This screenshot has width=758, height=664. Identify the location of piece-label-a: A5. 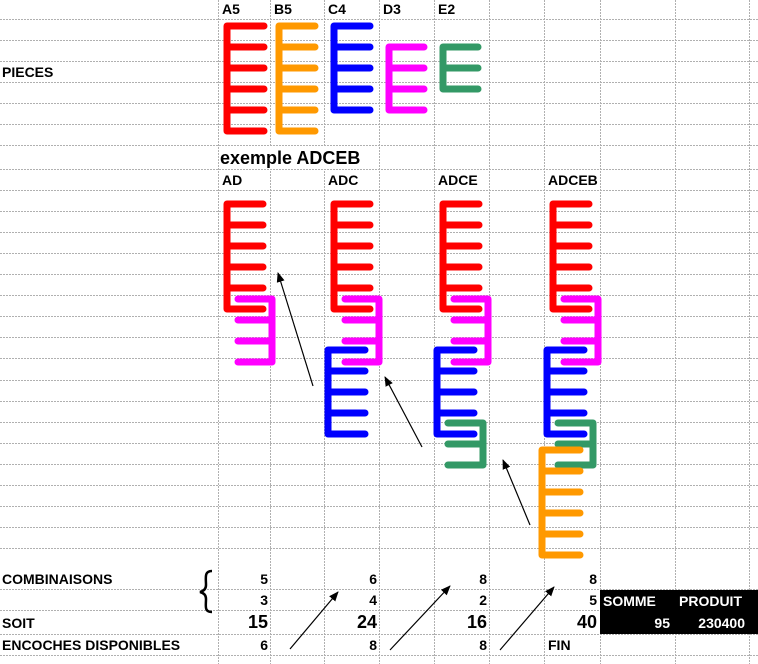
(231, 9).